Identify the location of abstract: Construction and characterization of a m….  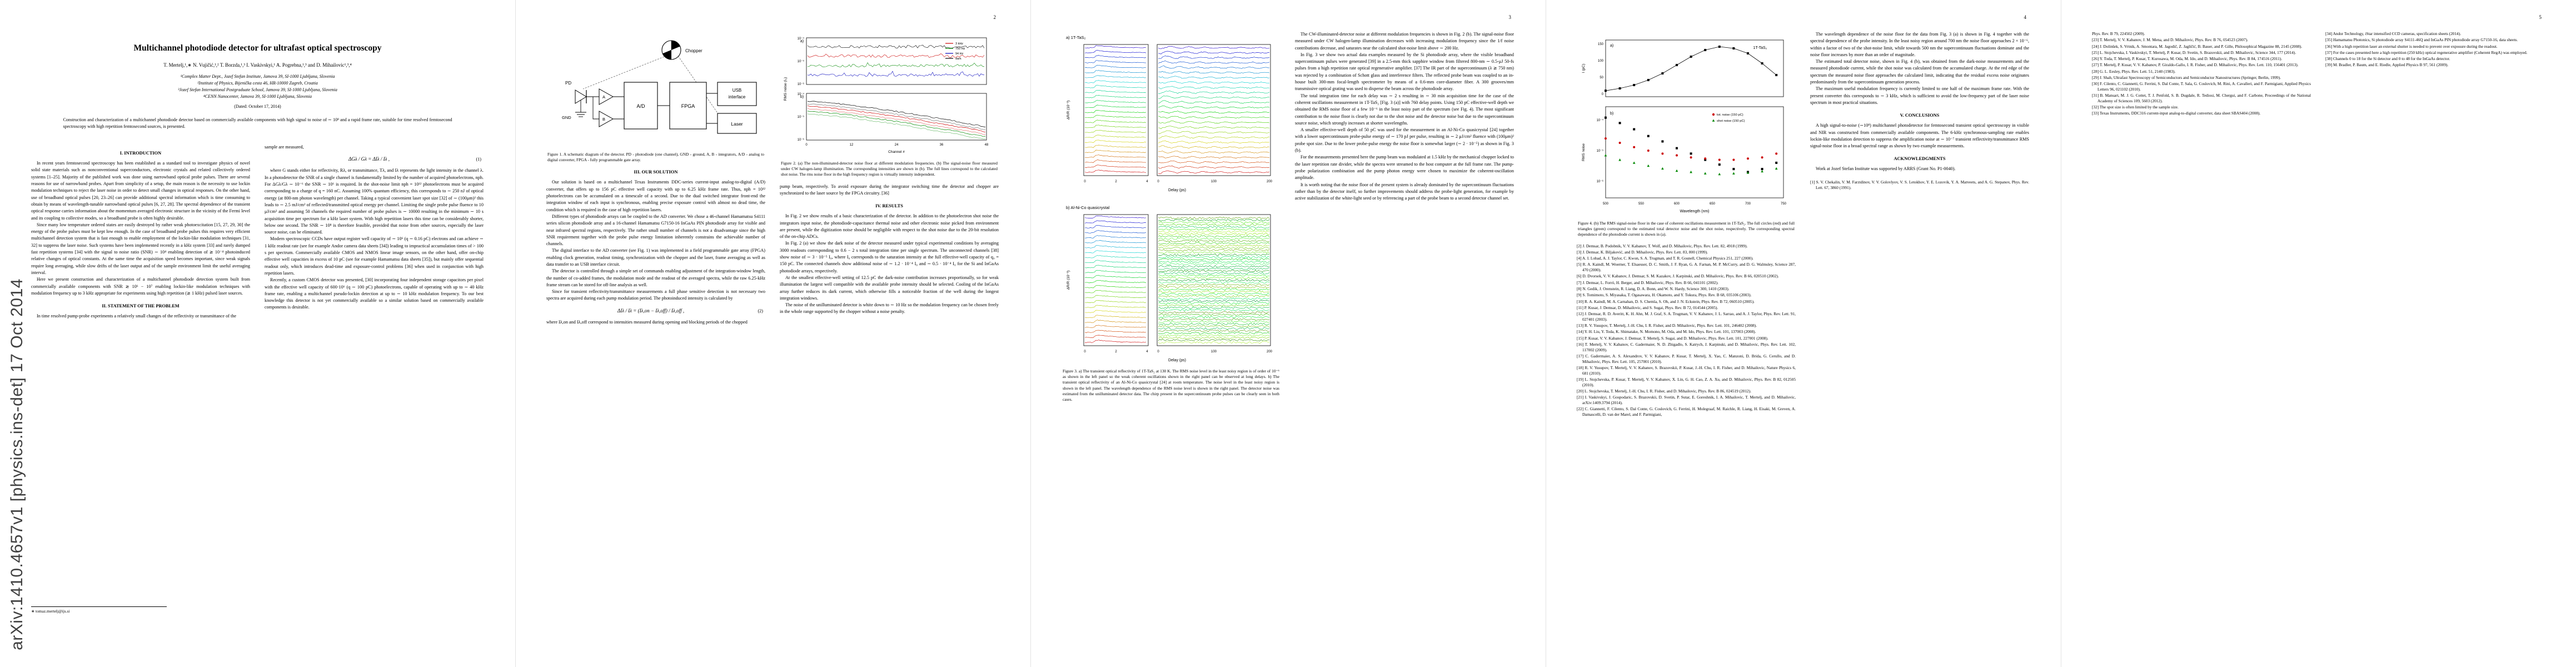
(257, 123).